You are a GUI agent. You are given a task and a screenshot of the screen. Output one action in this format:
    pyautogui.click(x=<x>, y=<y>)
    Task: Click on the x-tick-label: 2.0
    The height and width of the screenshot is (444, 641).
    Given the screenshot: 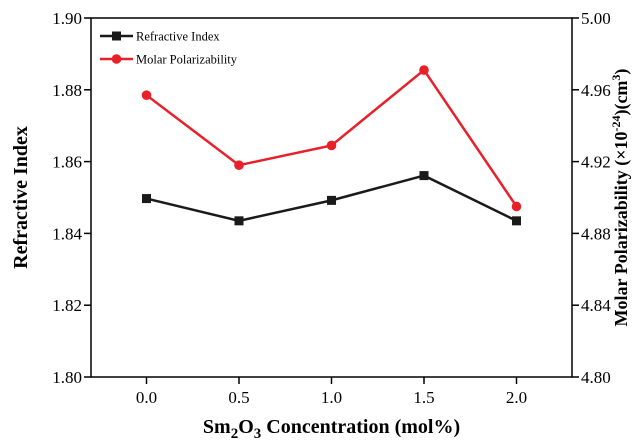 What is the action you would take?
    pyautogui.click(x=516, y=397)
    